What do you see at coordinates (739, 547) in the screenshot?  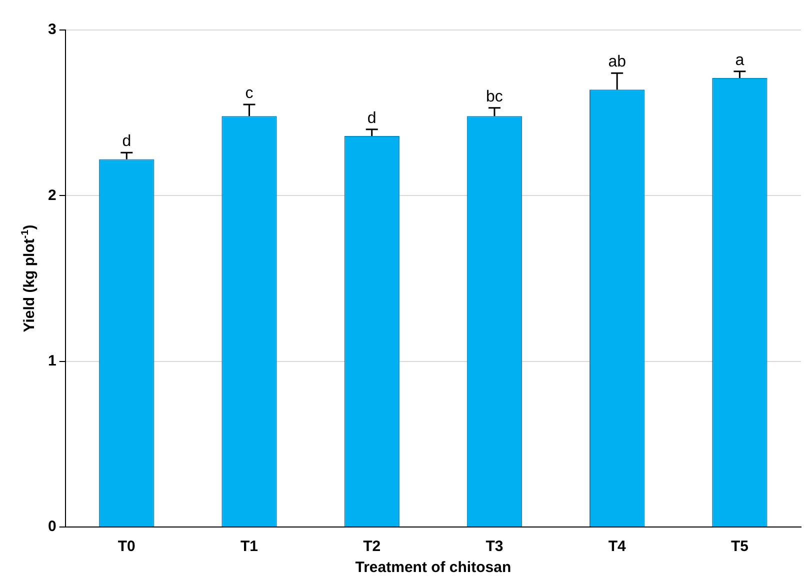 I see `x-tick-label: T5` at bounding box center [739, 547].